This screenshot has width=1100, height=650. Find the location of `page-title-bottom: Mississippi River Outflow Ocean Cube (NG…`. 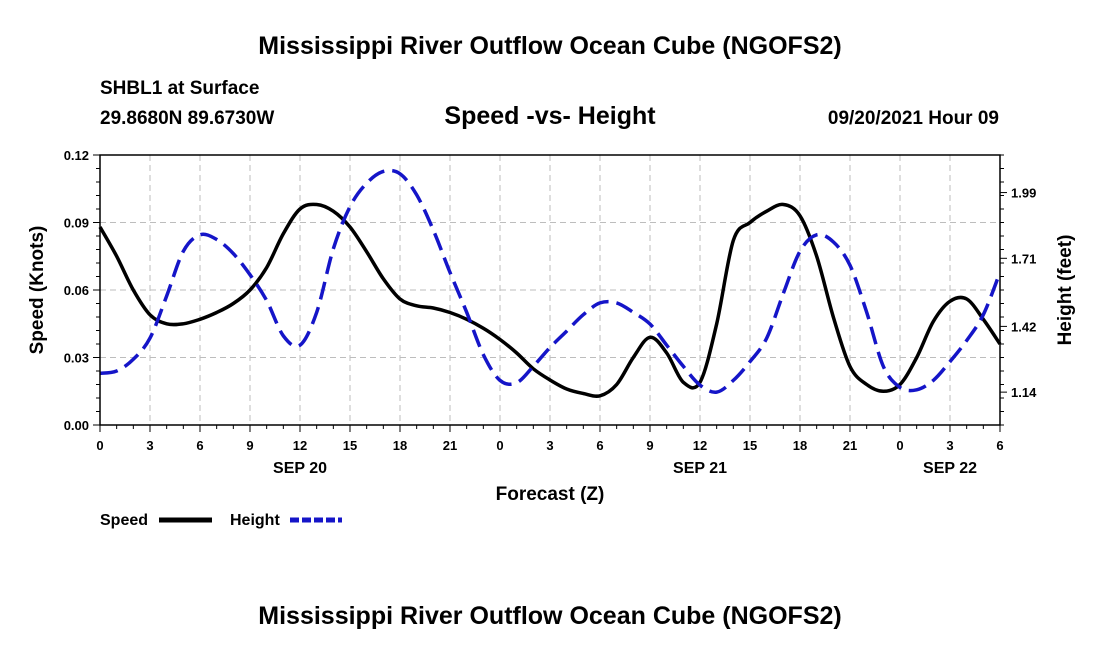

page-title-bottom: Mississippi River Outflow Ocean Cube (NG… is located at coordinates (549, 616).